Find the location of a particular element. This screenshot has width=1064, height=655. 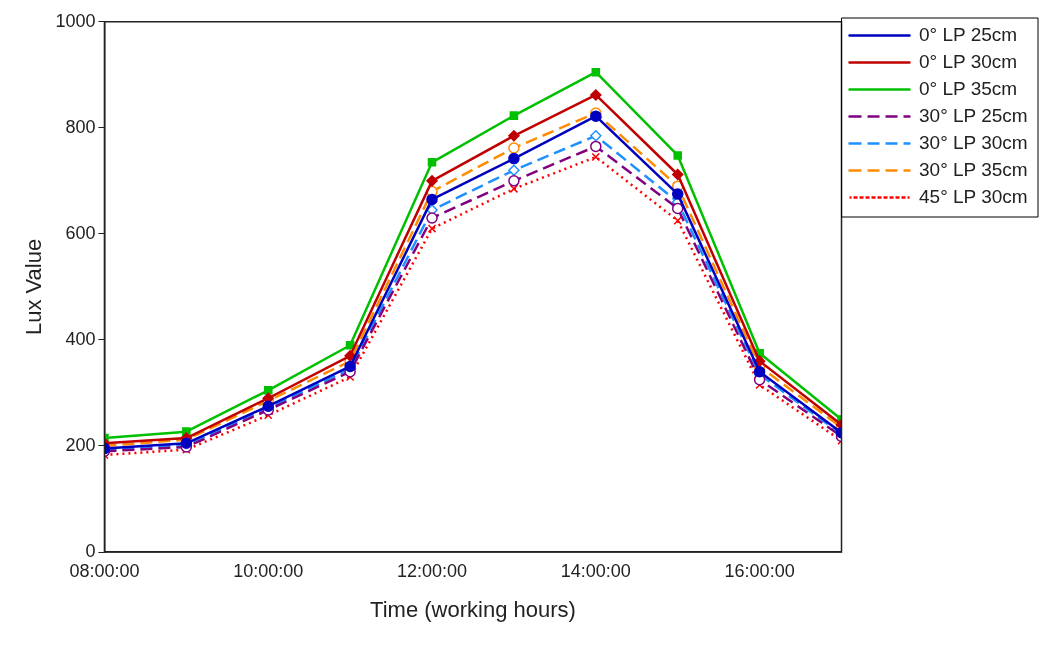

x-tick-label: 12:00:00 is located at coordinates (432, 570).